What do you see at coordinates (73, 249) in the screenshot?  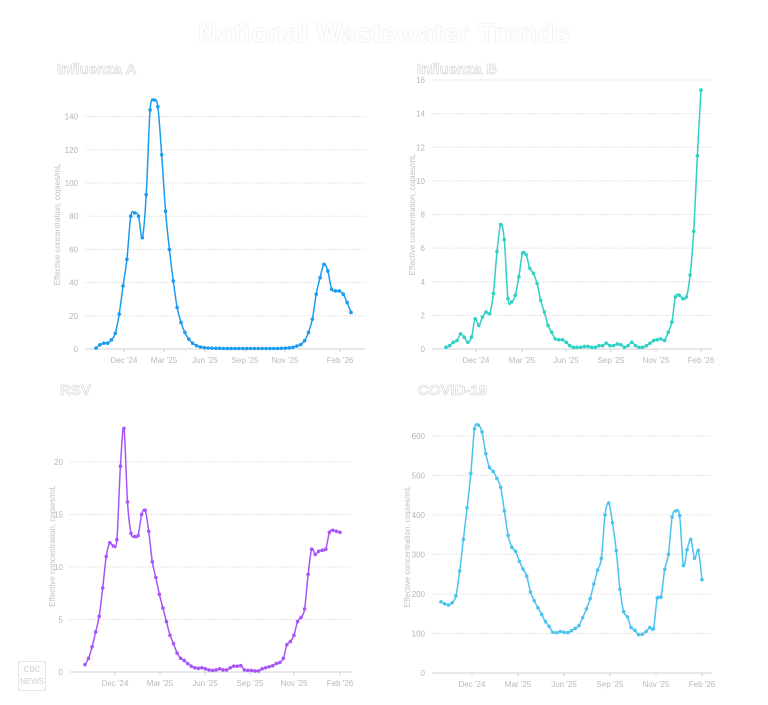 I see `y-tick-label: 60` at bounding box center [73, 249].